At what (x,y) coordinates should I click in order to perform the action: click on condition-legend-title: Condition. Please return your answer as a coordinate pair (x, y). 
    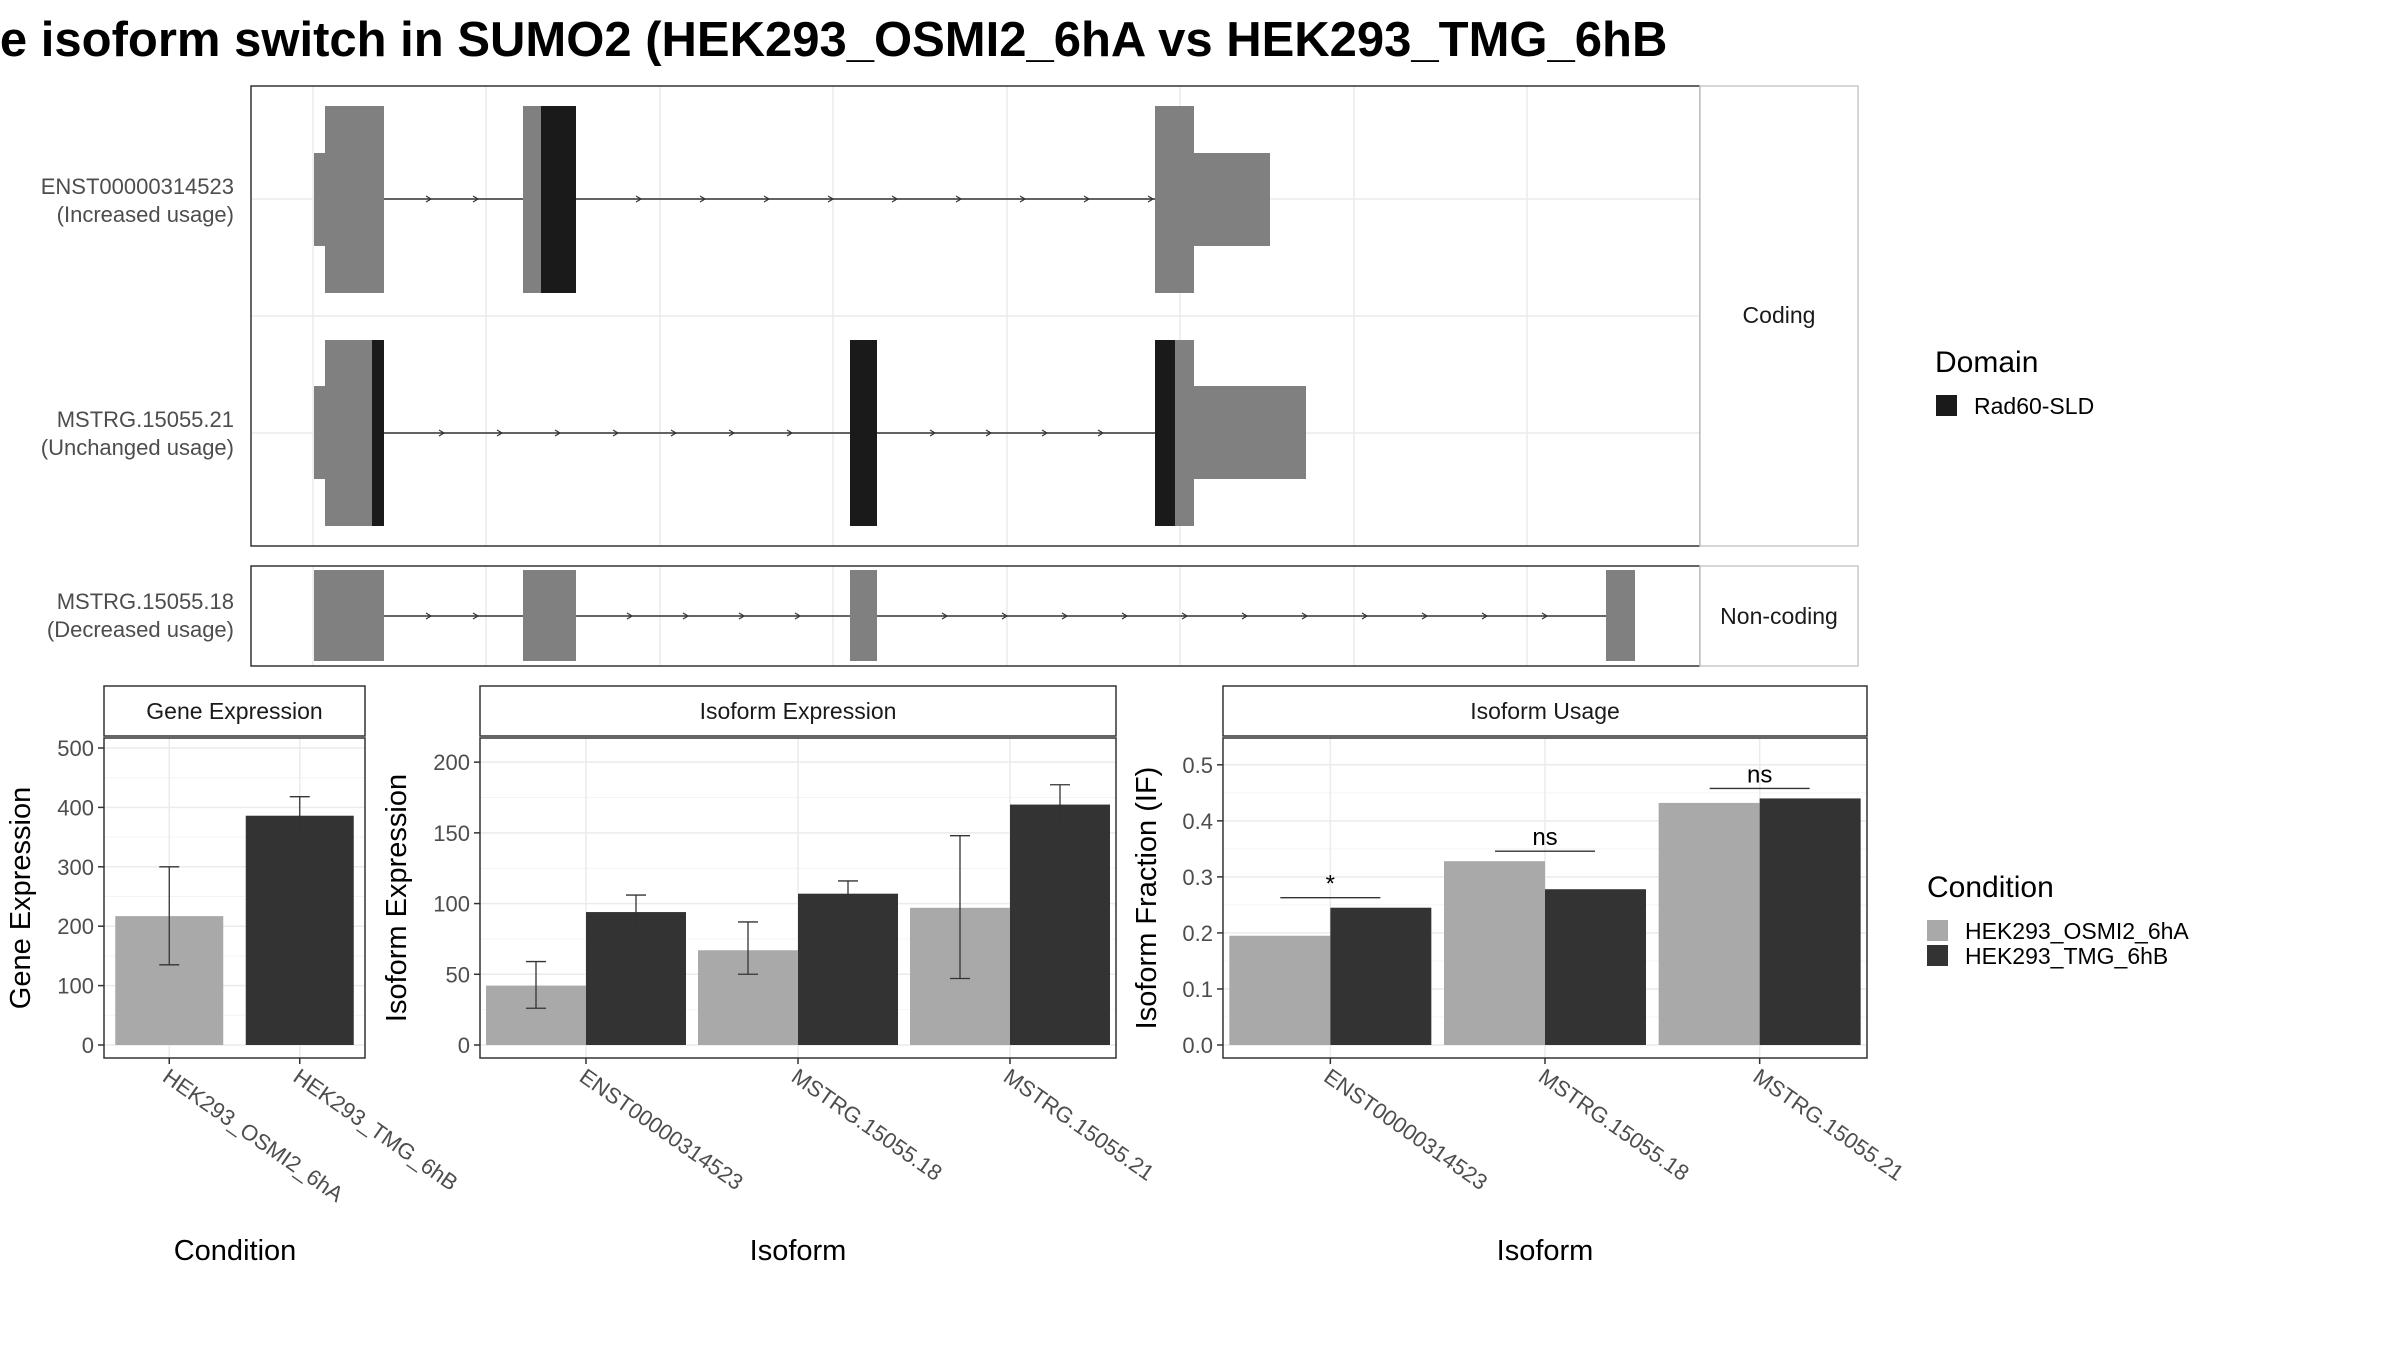
    Looking at the image, I should click on (1990, 887).